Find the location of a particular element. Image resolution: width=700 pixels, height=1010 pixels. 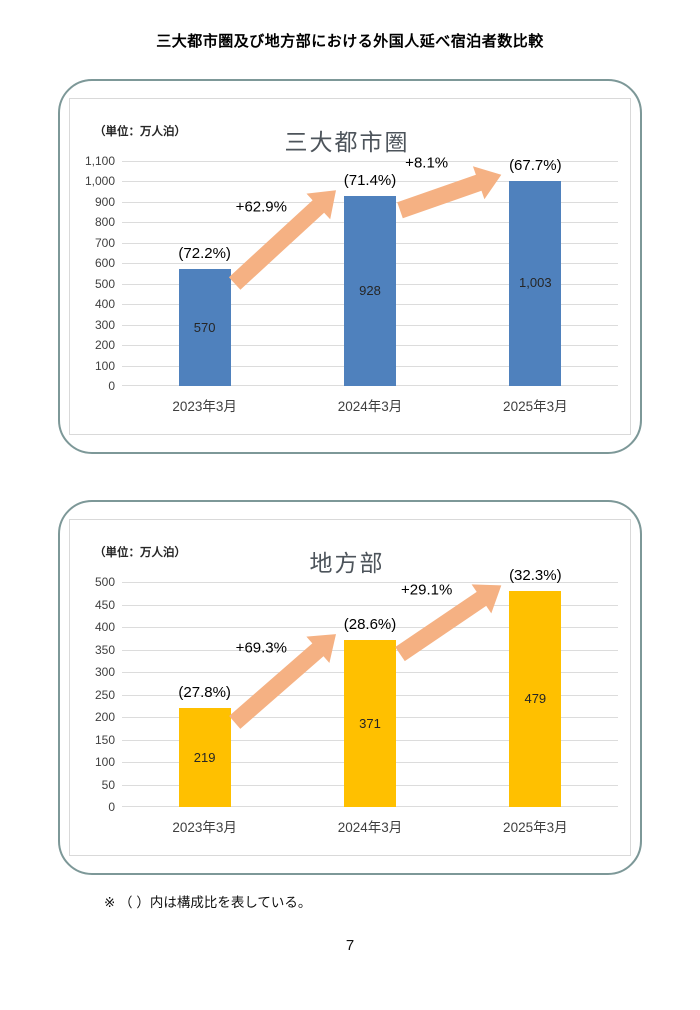

share-label: (71.4%) is located at coordinates (370, 181).